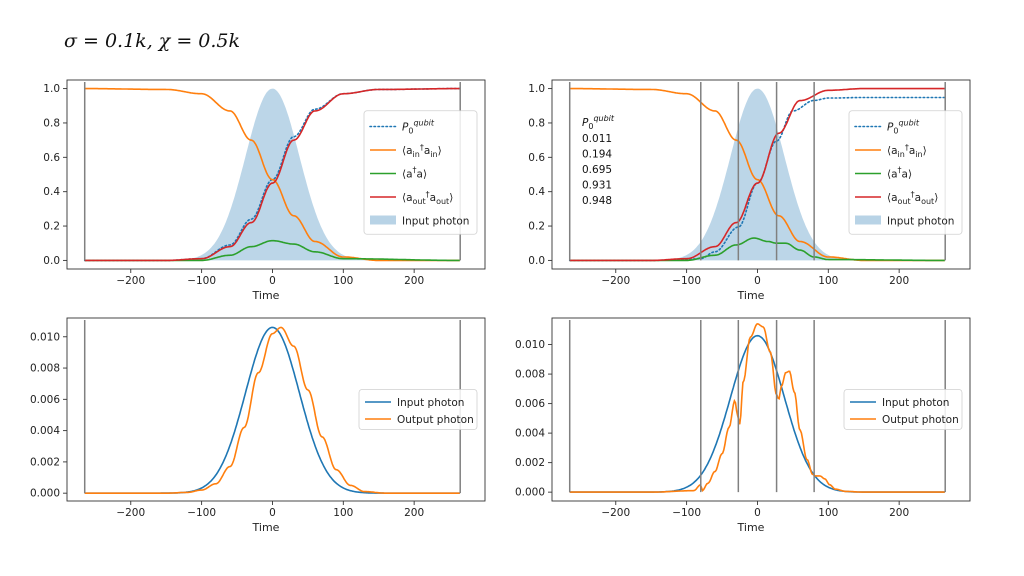 The height and width of the screenshot is (576, 1024). Describe the element at coordinates (597, 170) in the screenshot. I see `annotation-value: 0.695` at that location.